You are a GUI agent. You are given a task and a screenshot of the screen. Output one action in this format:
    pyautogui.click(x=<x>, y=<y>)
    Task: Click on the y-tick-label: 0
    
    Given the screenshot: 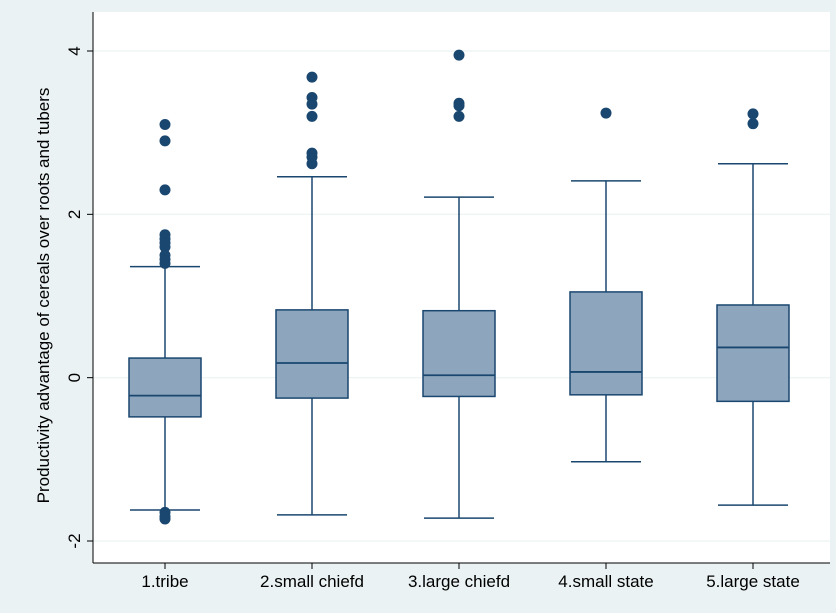 What is the action you would take?
    pyautogui.click(x=74, y=377)
    